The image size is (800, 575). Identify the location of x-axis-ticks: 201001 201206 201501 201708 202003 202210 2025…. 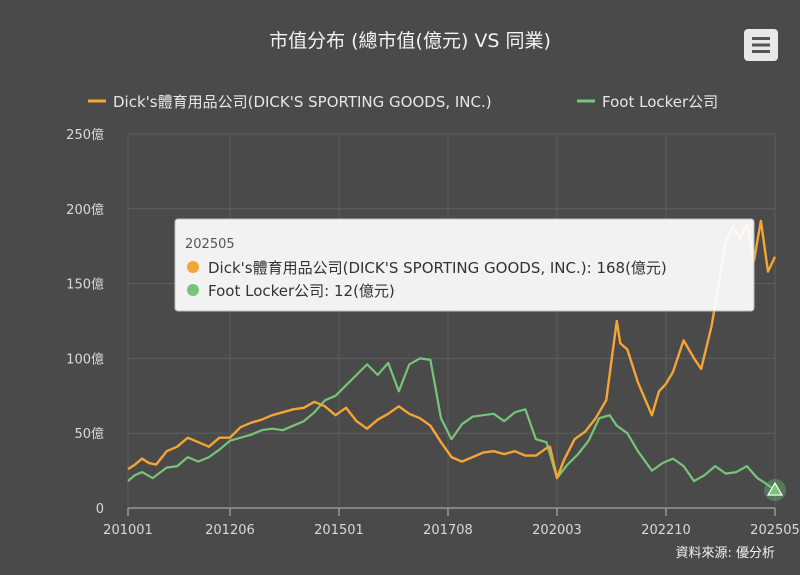
(451, 523).